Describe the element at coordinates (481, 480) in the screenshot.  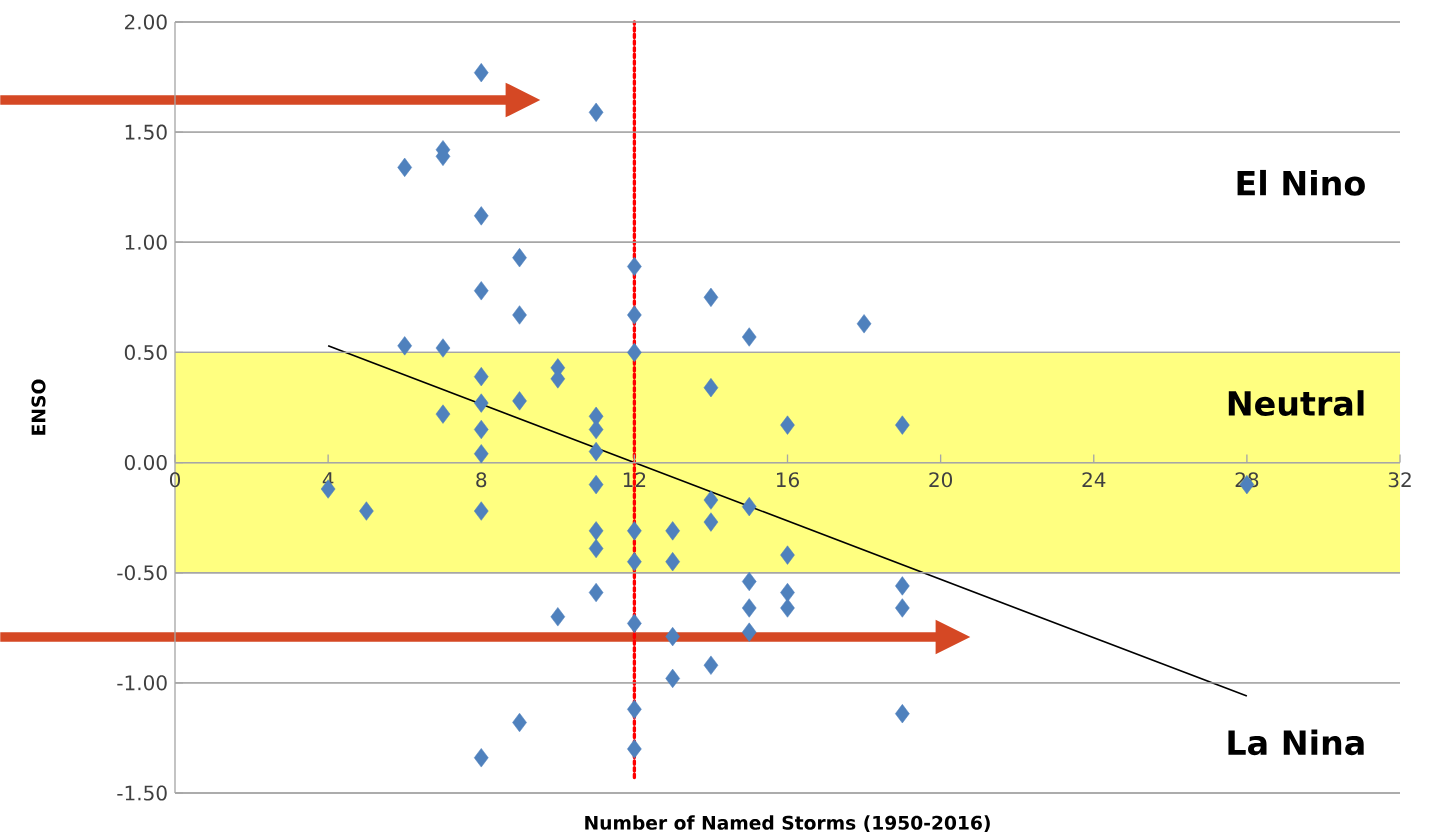
I see `x-tick-label: 8` at that location.